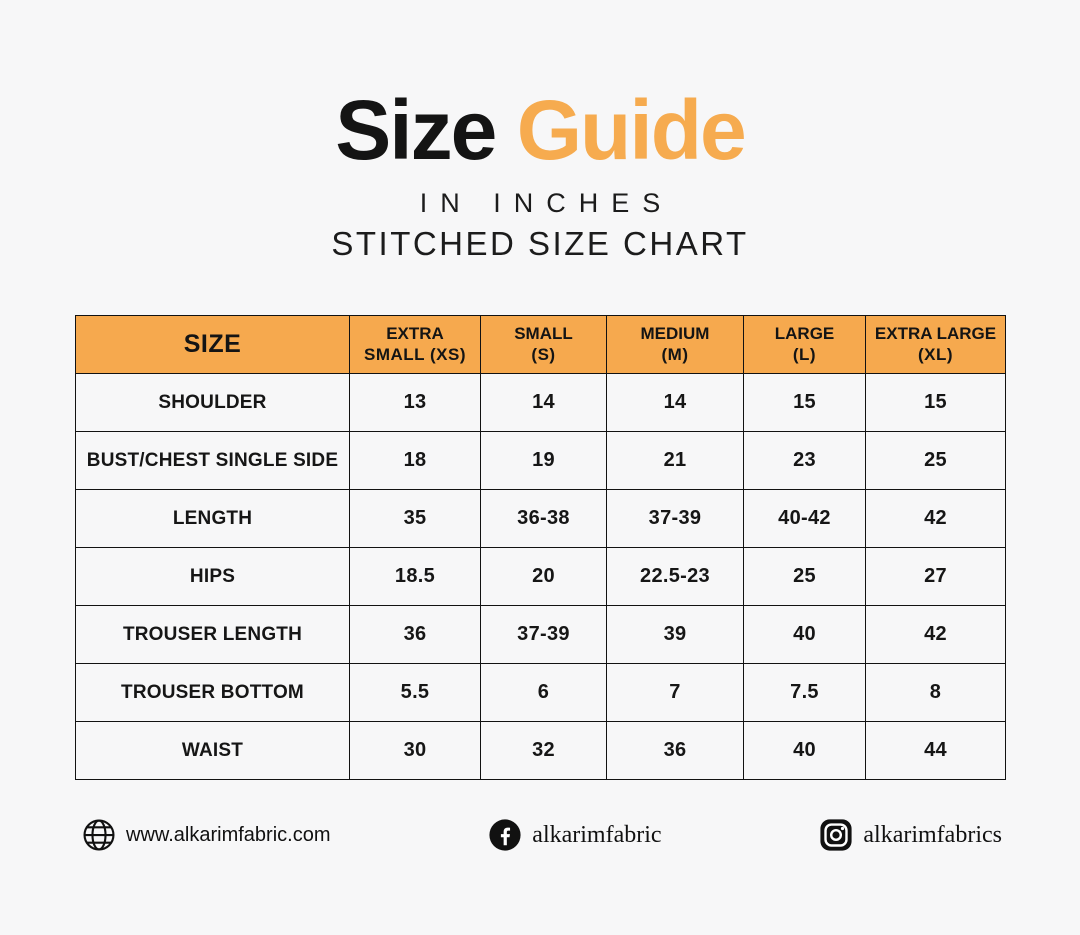 The width and height of the screenshot is (1080, 935). I want to click on header-cell-l: LARGE (L), so click(804, 344).